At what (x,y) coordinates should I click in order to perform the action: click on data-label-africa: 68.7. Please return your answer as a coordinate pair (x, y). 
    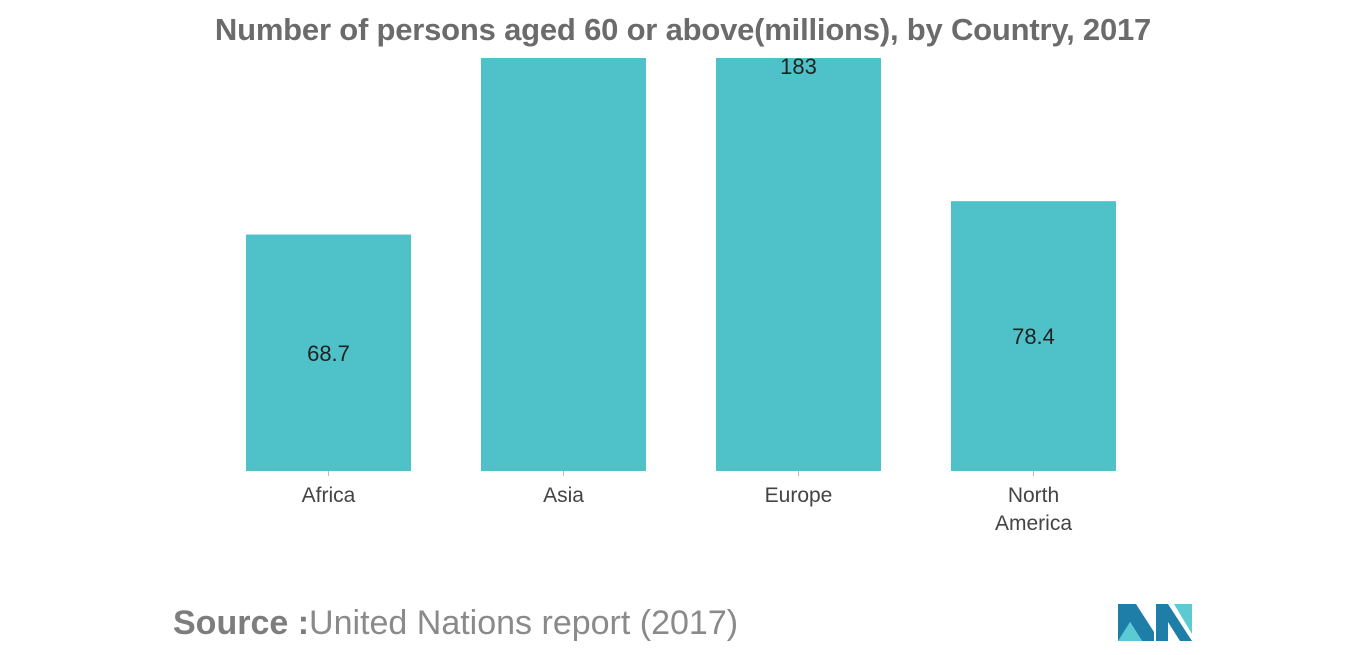
    Looking at the image, I should click on (328, 353).